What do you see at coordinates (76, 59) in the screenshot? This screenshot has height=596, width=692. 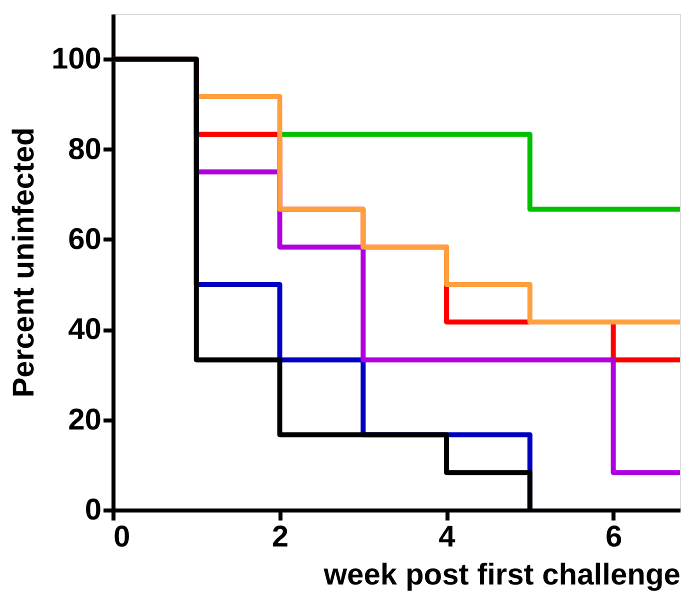 I see `y-tick-label: 100` at bounding box center [76, 59].